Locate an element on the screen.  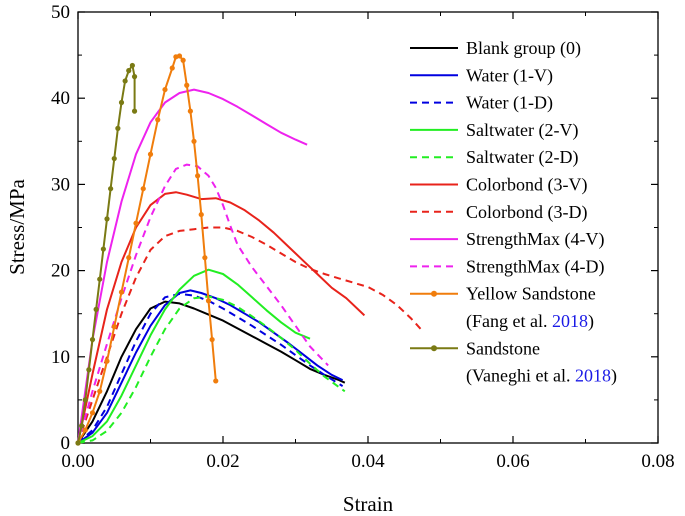
legend-label: Colorbond (3-D) is located at coordinates (526, 212).